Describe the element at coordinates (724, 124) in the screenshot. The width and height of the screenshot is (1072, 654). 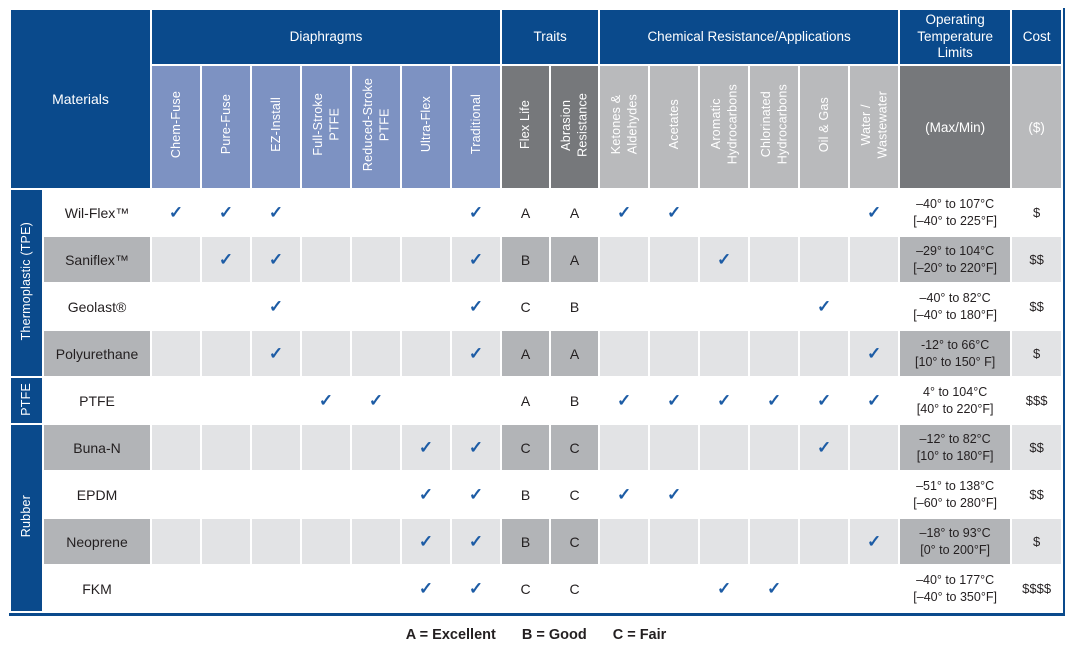
I see `col-header-label: Aromatic Hydrocarbons` at that location.